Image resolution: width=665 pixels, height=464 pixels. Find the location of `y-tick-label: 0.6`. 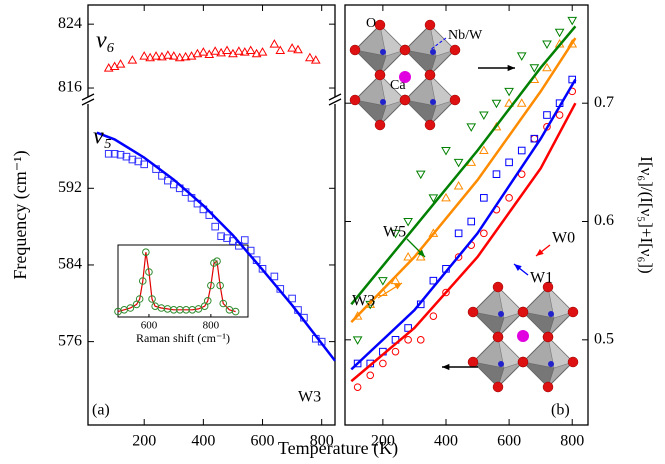

y-tick-label: 0.6 is located at coordinates (604, 220).